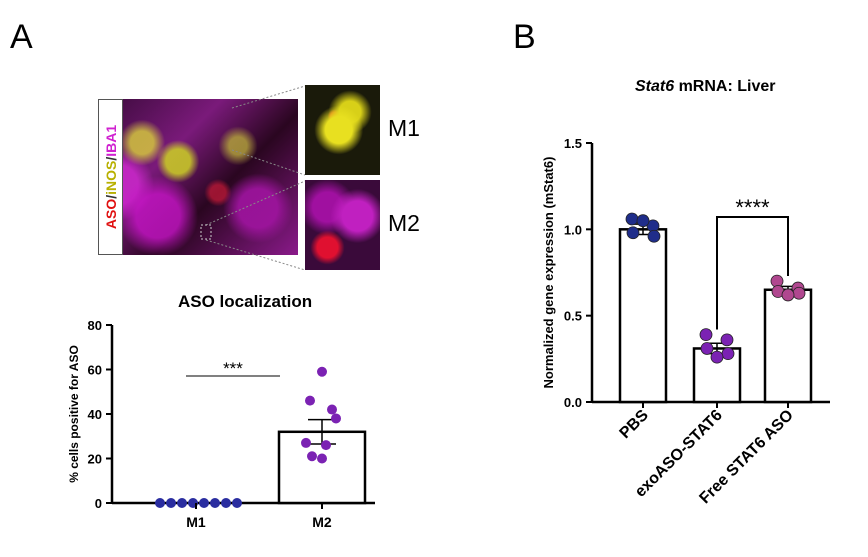  Describe the element at coordinates (404, 223) in the screenshot. I see `zoom-label-m2: M2` at that location.